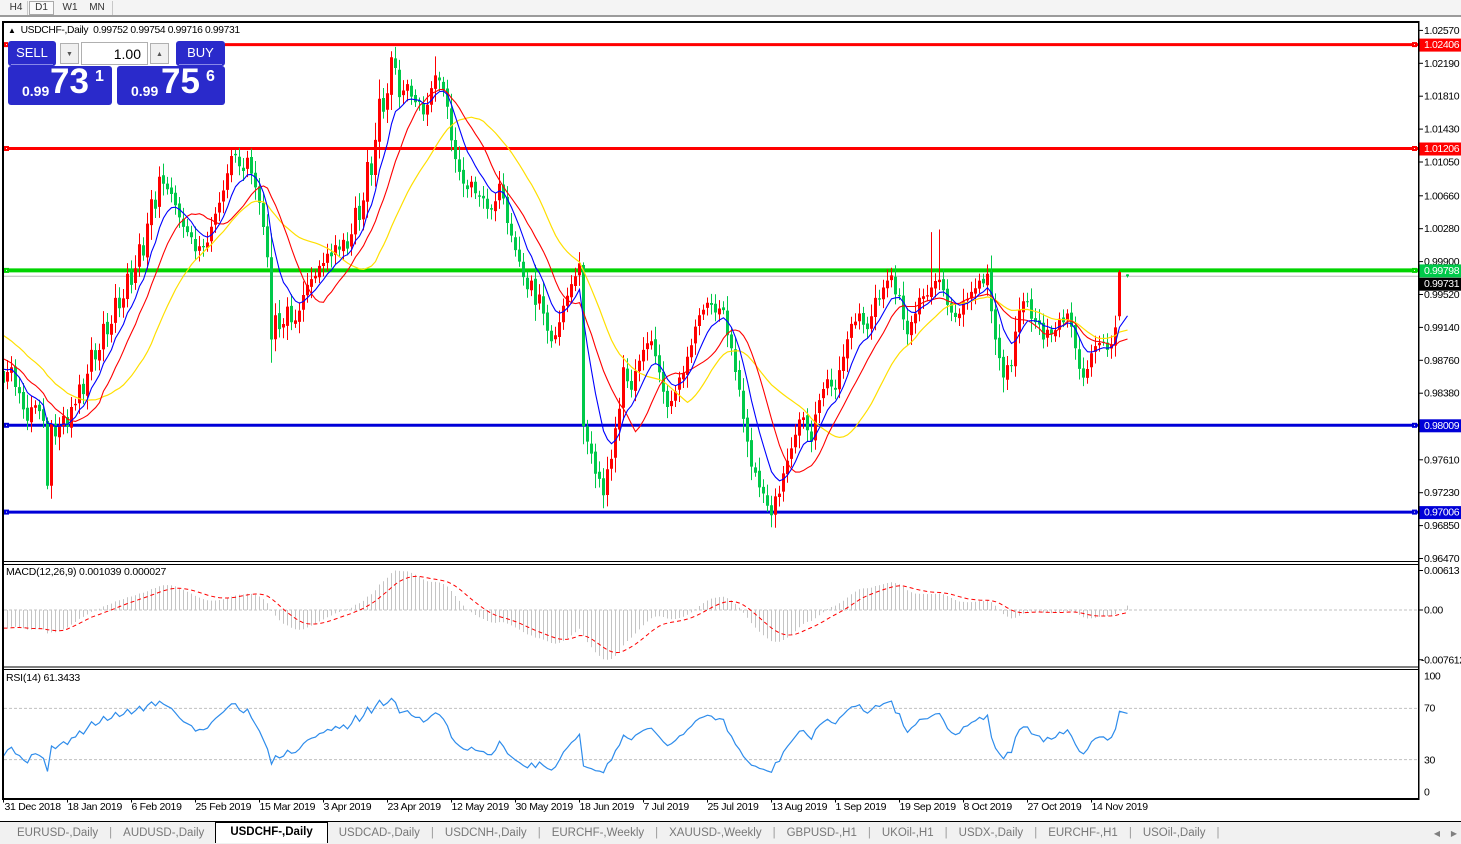 This screenshot has width=1461, height=844. Describe the element at coordinates (1429, 761) in the screenshot. I see `svg-text: 30` at that location.